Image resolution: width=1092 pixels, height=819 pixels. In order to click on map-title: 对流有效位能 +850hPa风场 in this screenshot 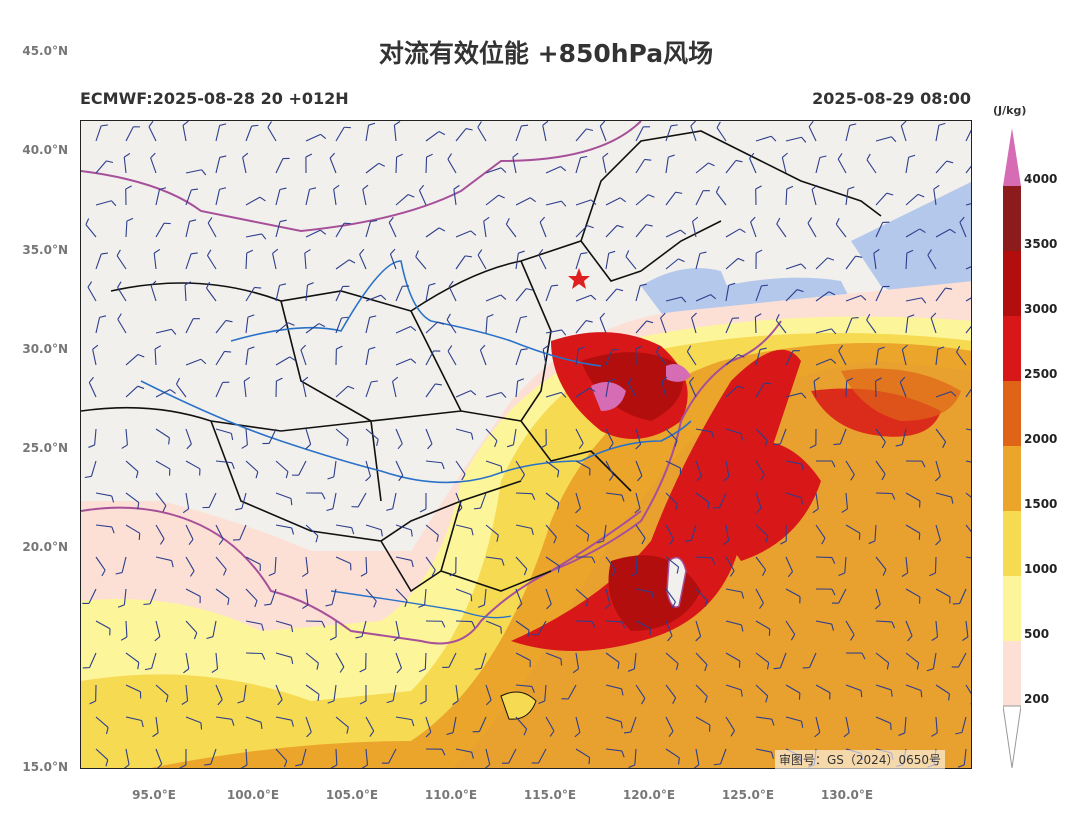, I will do `click(546, 53)`.